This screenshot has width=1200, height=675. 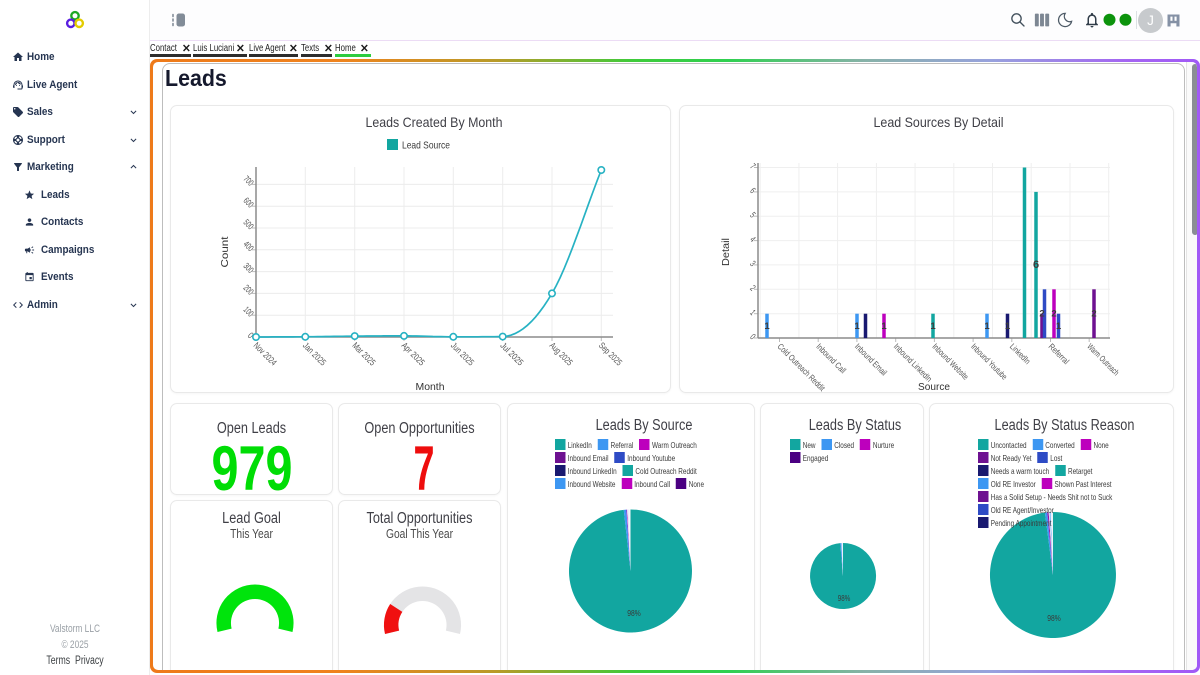 I want to click on svg-text: Inbound Email, so click(x=871, y=359).